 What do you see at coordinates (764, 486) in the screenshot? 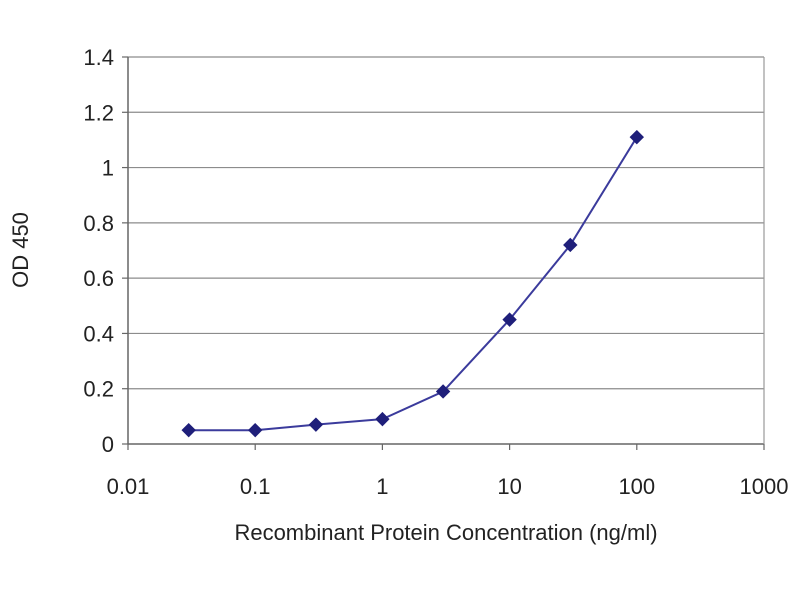
I see `x-tick-label-5: 1000` at bounding box center [764, 486].